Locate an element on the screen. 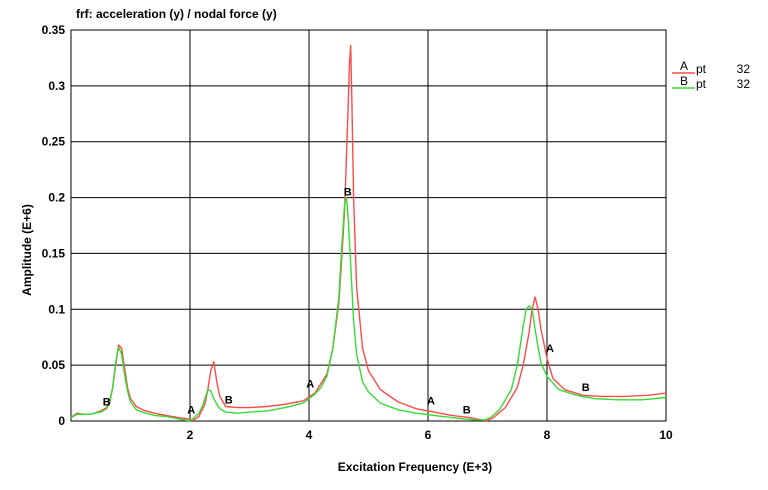  y-tick-label: 0.2 is located at coordinates (56, 198).